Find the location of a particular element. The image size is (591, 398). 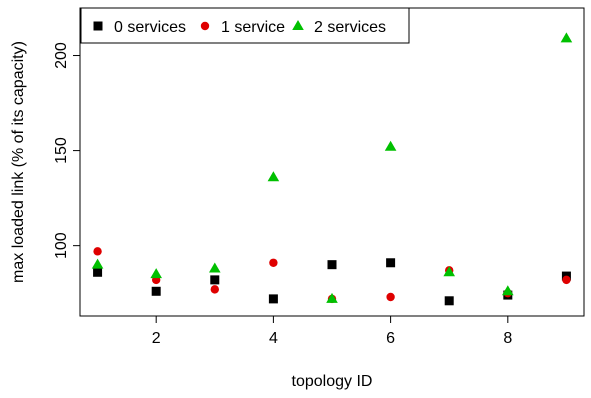

y-tick-label: 100 is located at coordinates (61, 245).